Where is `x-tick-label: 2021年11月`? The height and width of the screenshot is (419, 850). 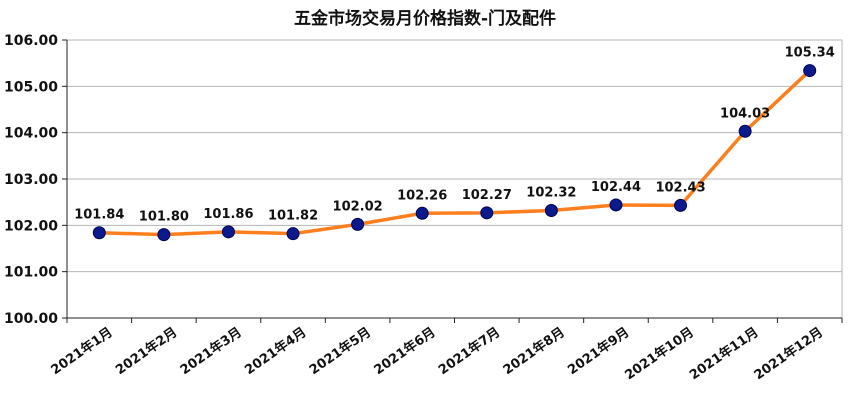 x-tick-label: 2021年11月 is located at coordinates (723, 353).